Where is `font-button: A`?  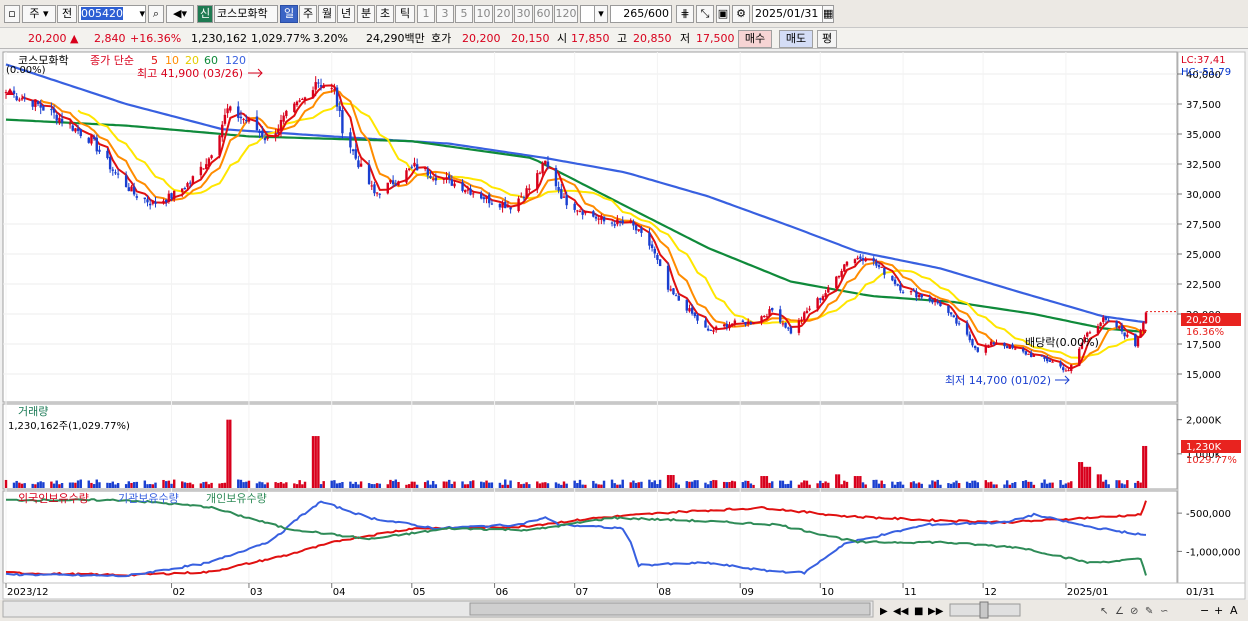
font-button: A is located at coordinates (1234, 610).